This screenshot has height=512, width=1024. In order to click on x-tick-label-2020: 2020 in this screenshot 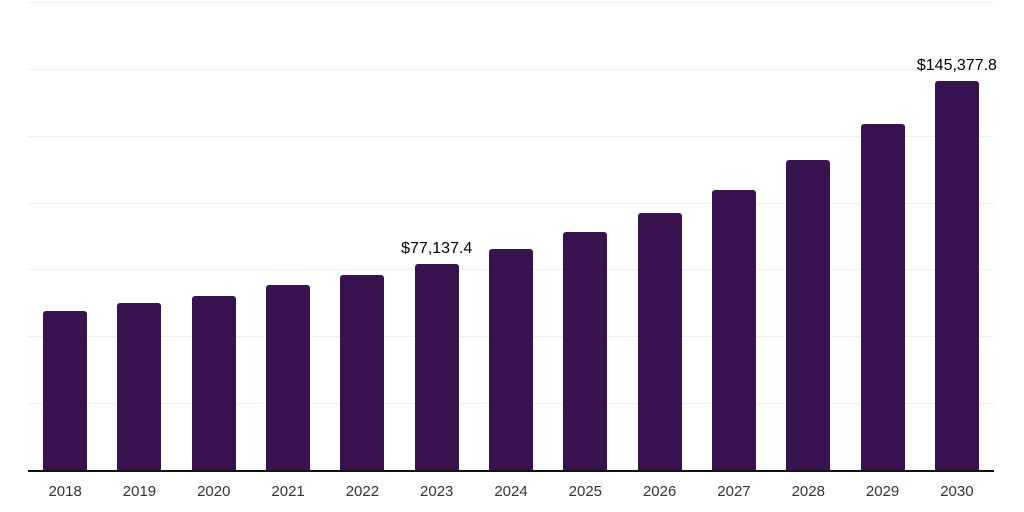, I will do `click(214, 491)`.